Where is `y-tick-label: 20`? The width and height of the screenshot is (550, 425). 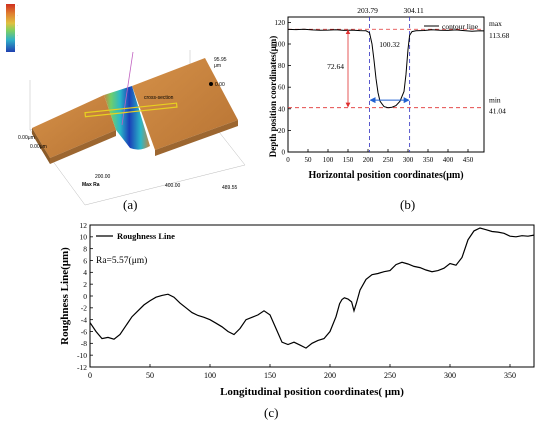 y-tick-label: 20 is located at coordinates (282, 131).